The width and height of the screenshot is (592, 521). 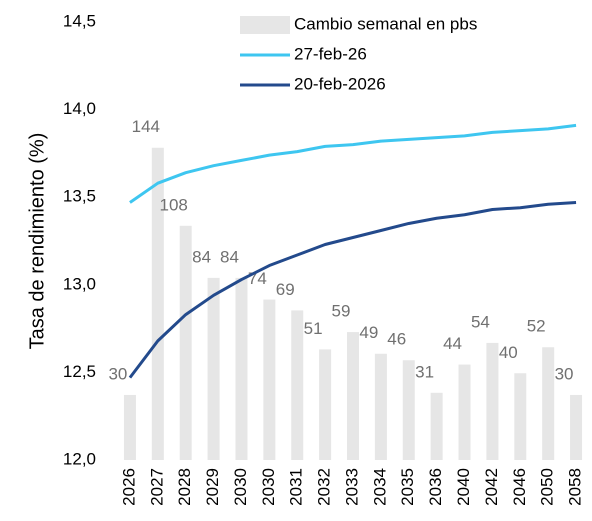 What do you see at coordinates (79, 196) in the screenshot?
I see `y-tick-label: 13,5` at bounding box center [79, 196].